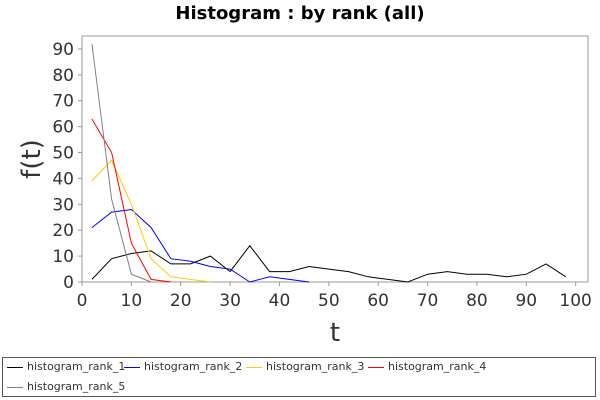 Image resolution: width=600 pixels, height=400 pixels. I want to click on y-tick-label: 40, so click(63, 179).